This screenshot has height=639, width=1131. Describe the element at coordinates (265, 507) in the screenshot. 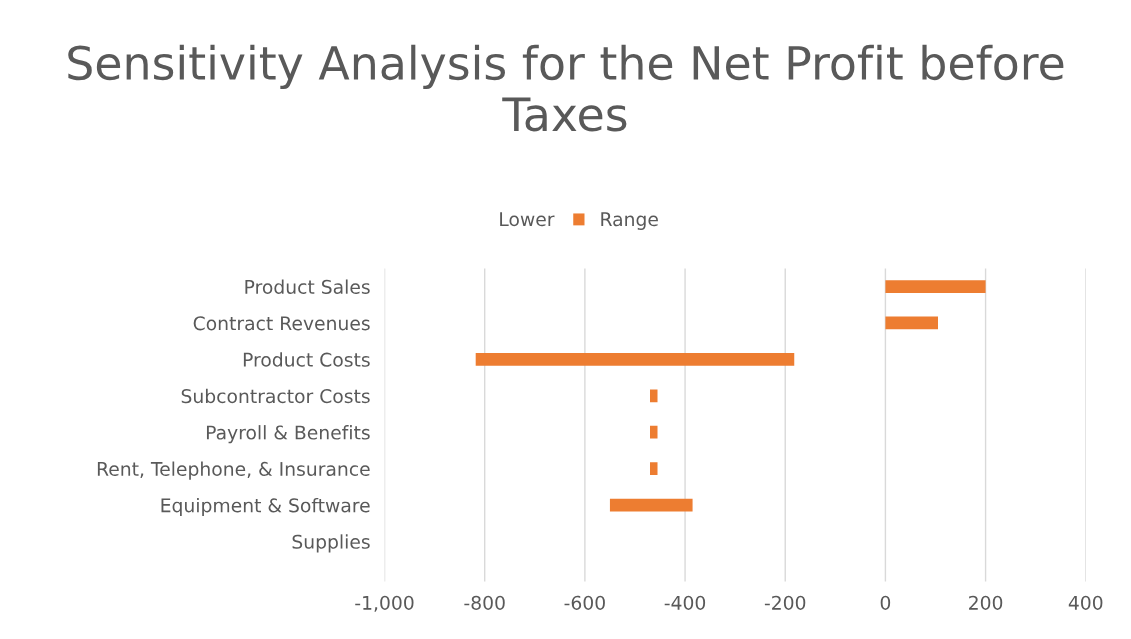

I see `y-tick-label: Equipment & Software` at that location.